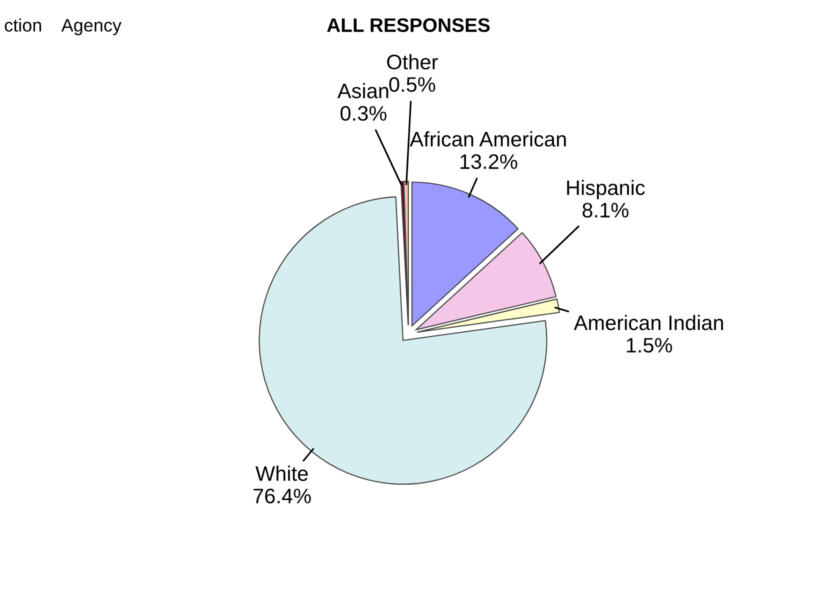 Image resolution: width=817 pixels, height=596 pixels. What do you see at coordinates (408, 25) in the screenshot?
I see `chart-title: ALL RESPONSES` at bounding box center [408, 25].